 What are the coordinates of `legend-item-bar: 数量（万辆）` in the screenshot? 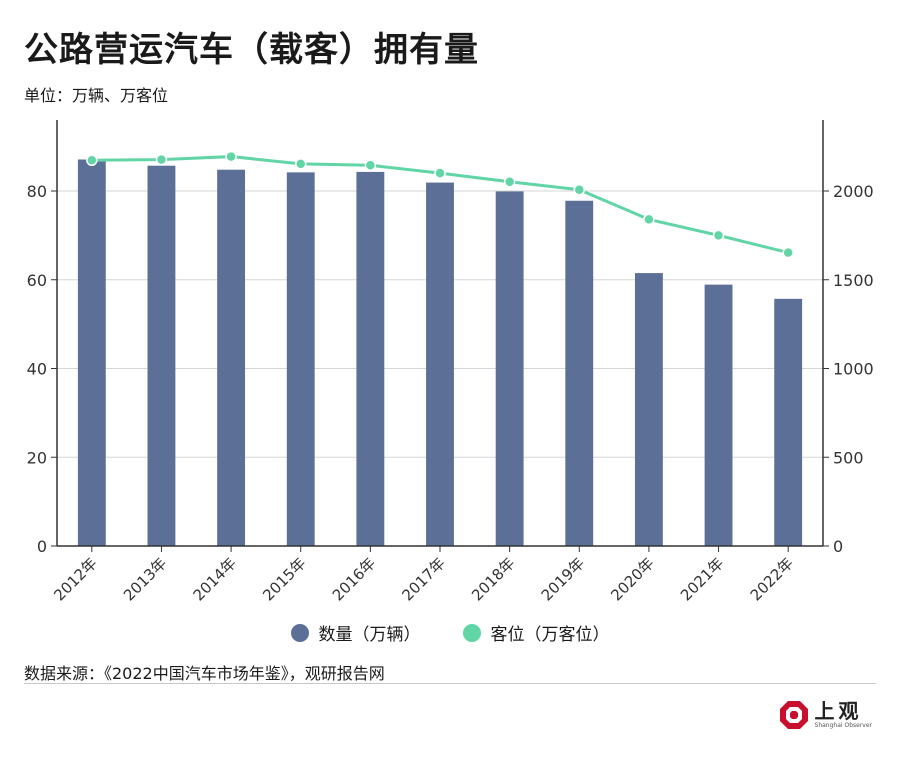 It's located at (355, 632).